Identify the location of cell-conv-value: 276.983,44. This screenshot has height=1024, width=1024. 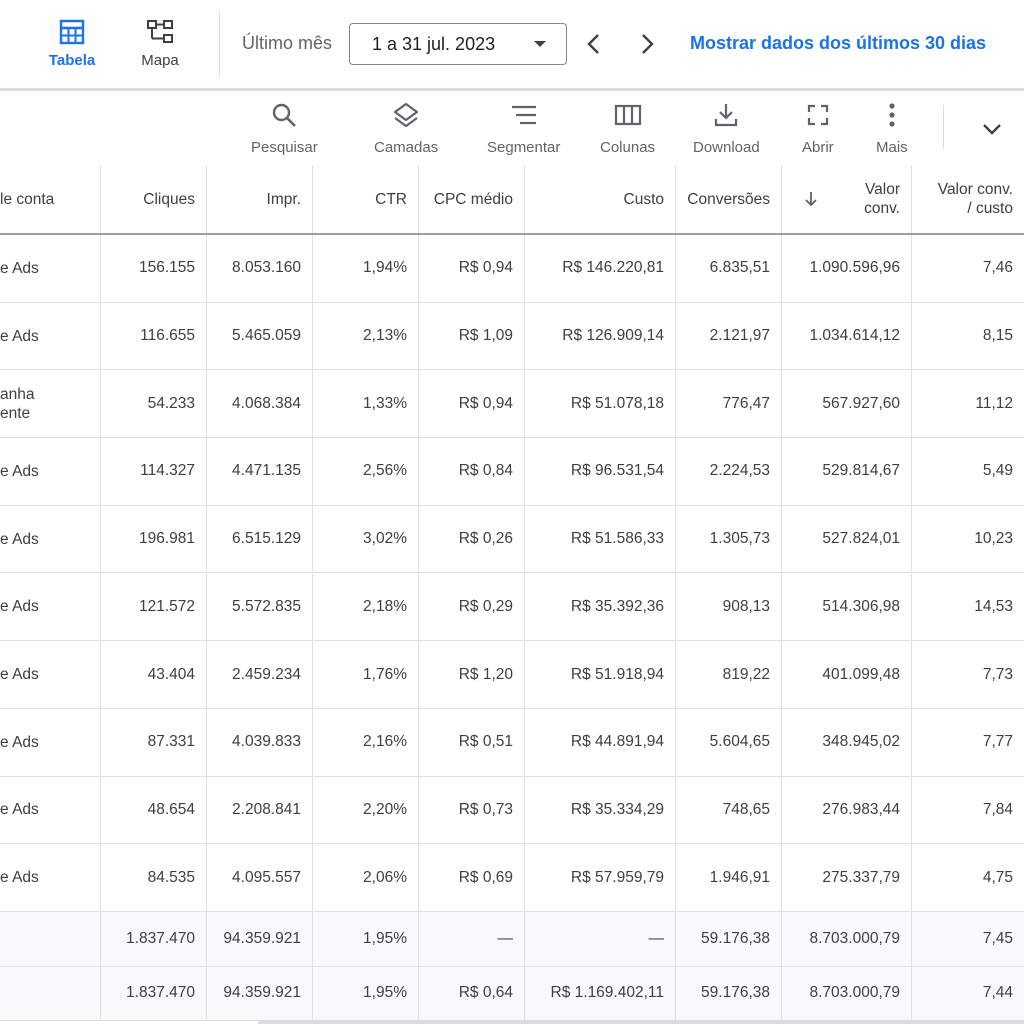
(847, 810).